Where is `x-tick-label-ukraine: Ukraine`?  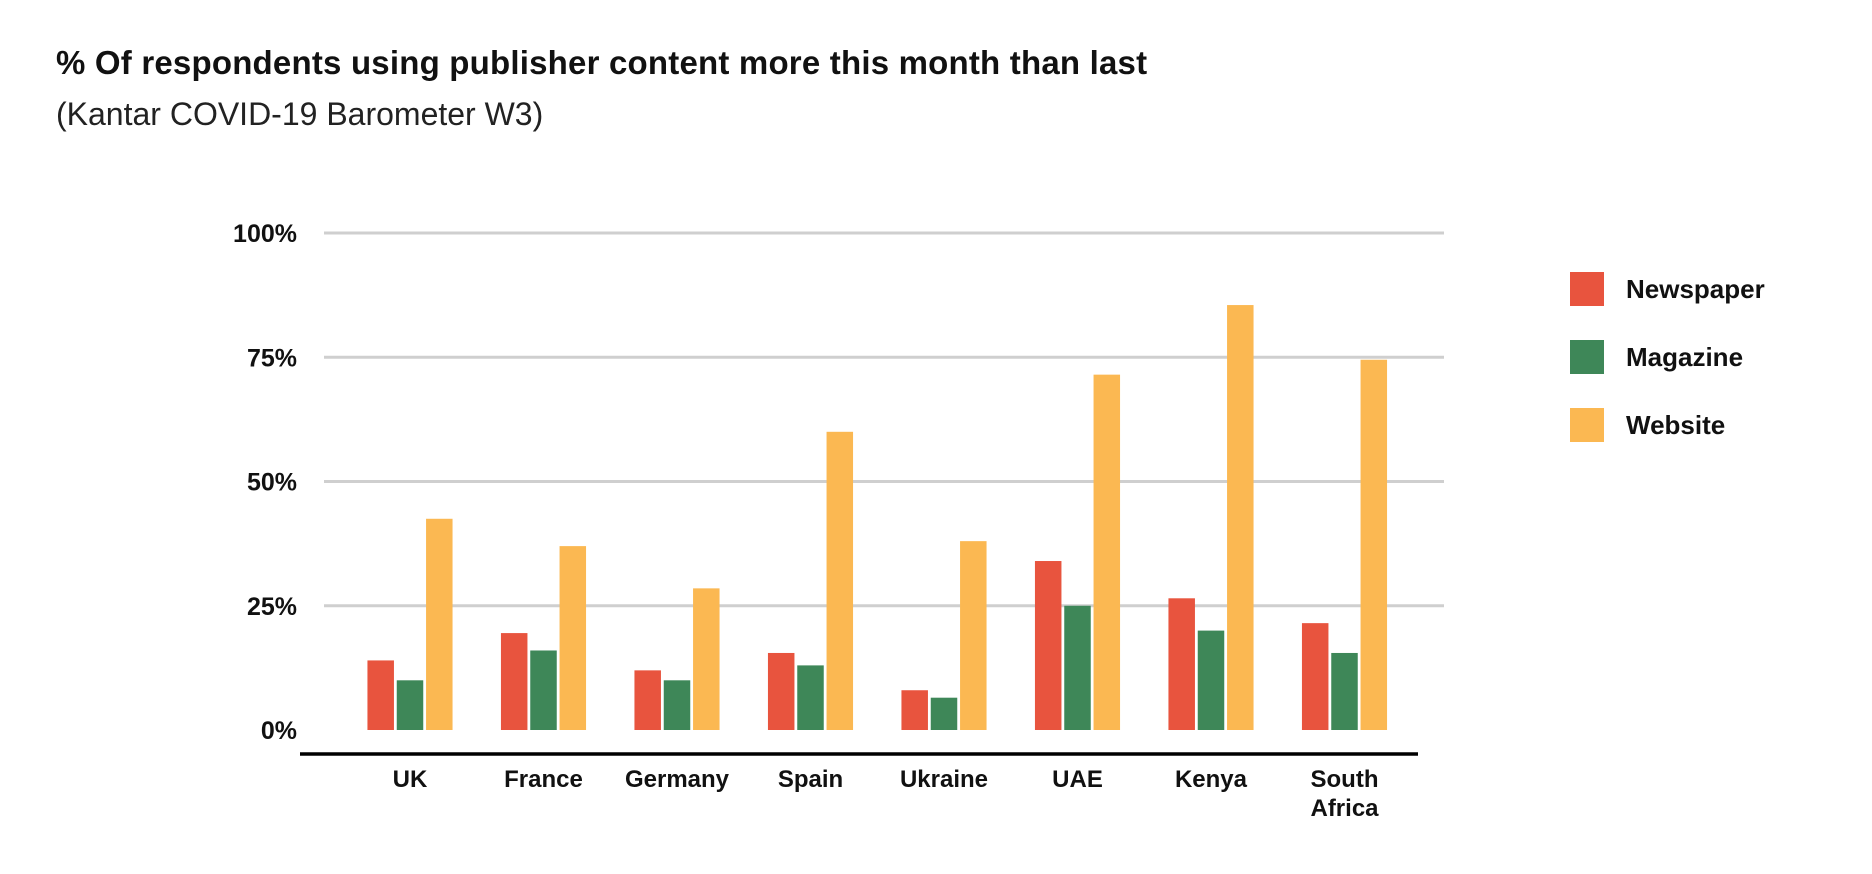 x-tick-label-ukraine: Ukraine is located at coordinates (944, 779).